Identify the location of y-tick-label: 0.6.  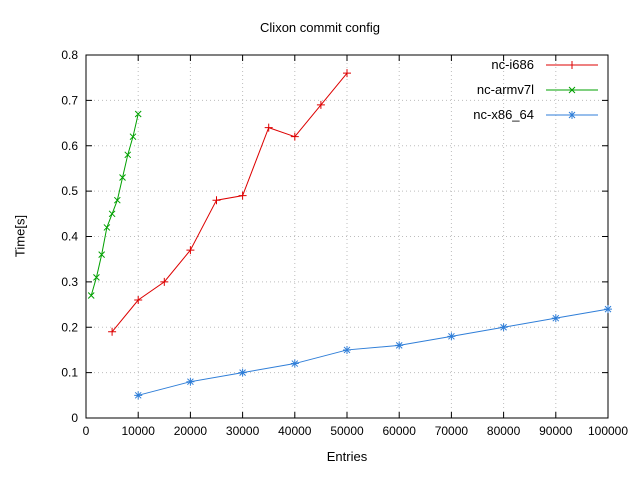
(69, 146).